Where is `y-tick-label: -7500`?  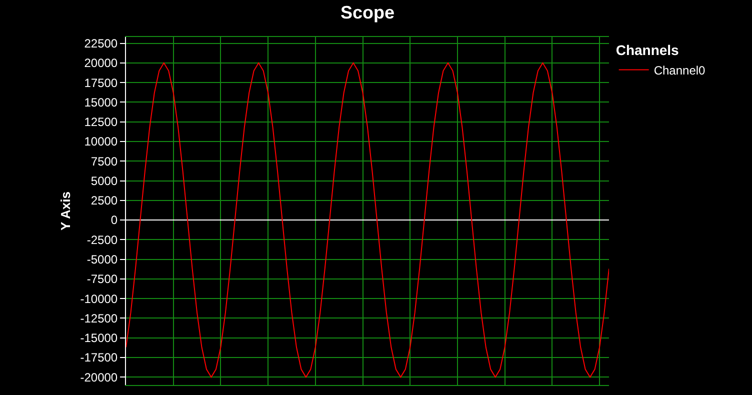
y-tick-label: -7500 is located at coordinates (102, 279).